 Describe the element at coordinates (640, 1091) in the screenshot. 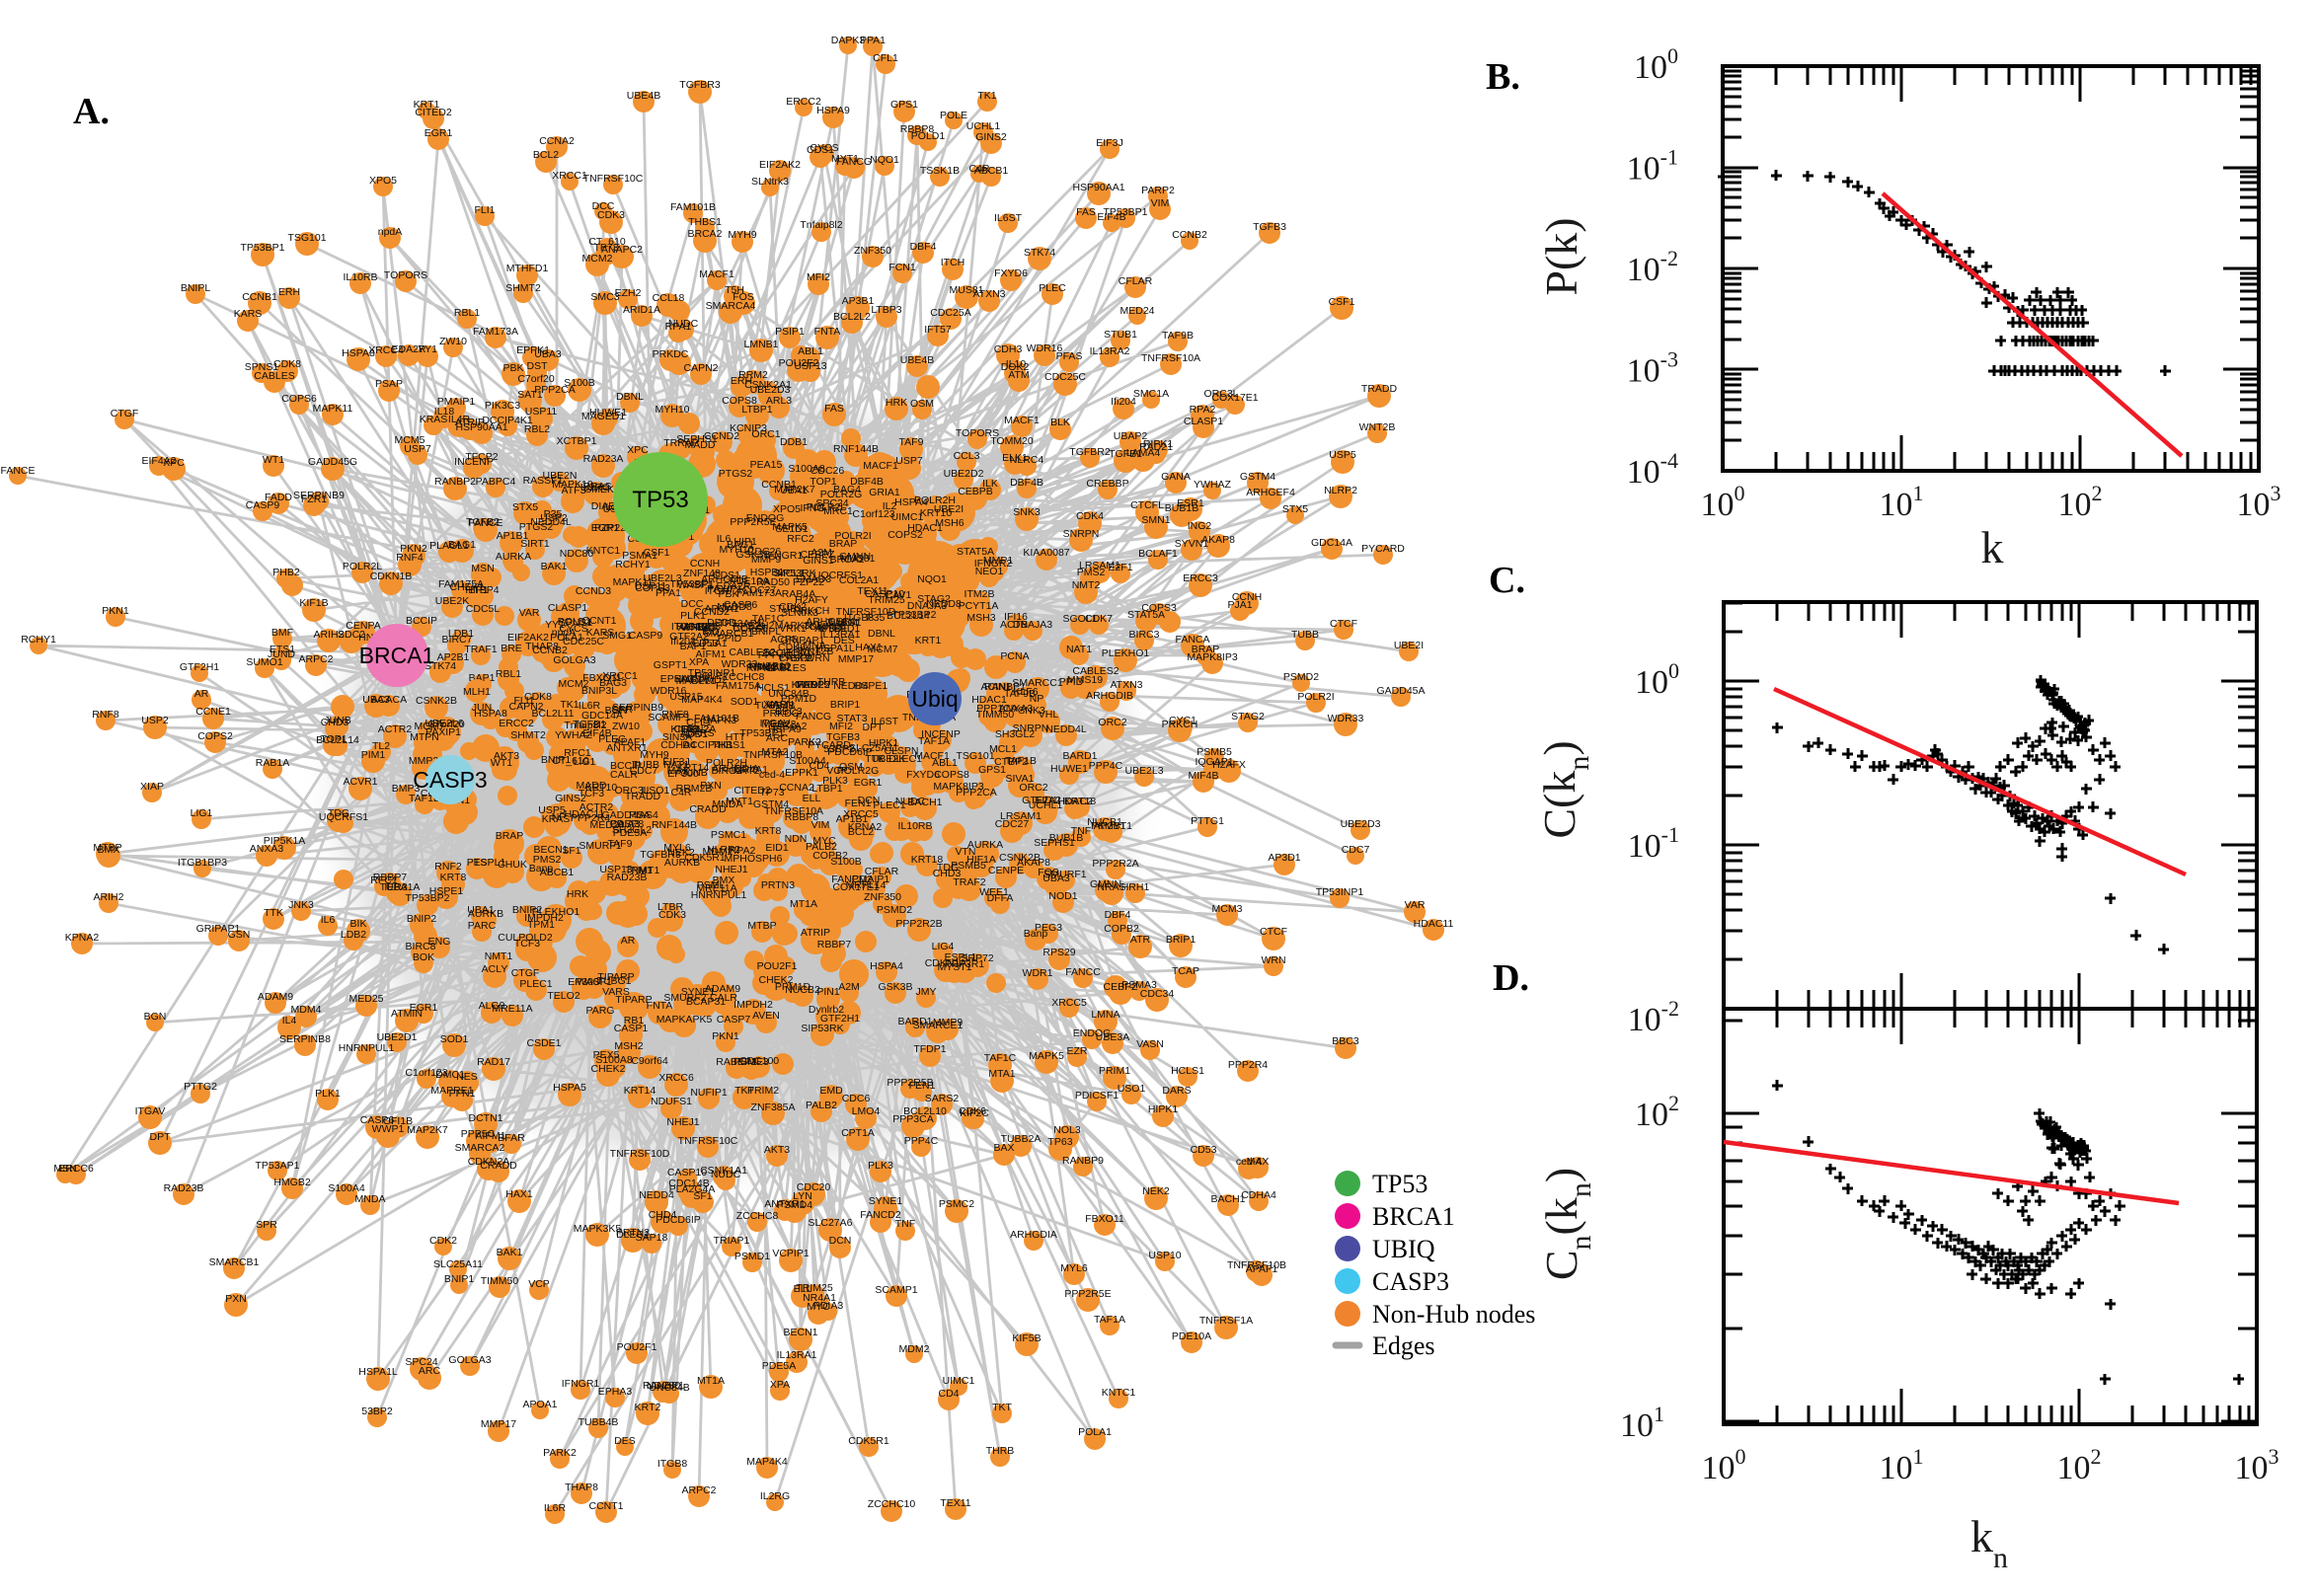

I see `svg-text: KRT14` at that location.